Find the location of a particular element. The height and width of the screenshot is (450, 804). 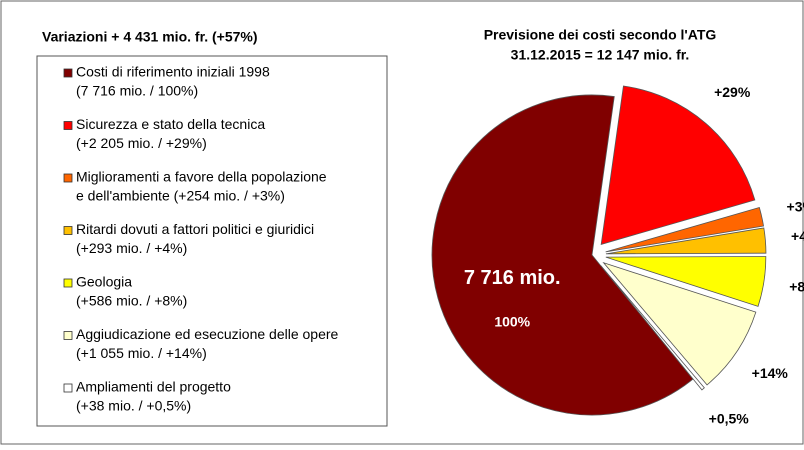

legend-label: Aggiudicazione ed esecuzione delle opere is located at coordinates (207, 334).